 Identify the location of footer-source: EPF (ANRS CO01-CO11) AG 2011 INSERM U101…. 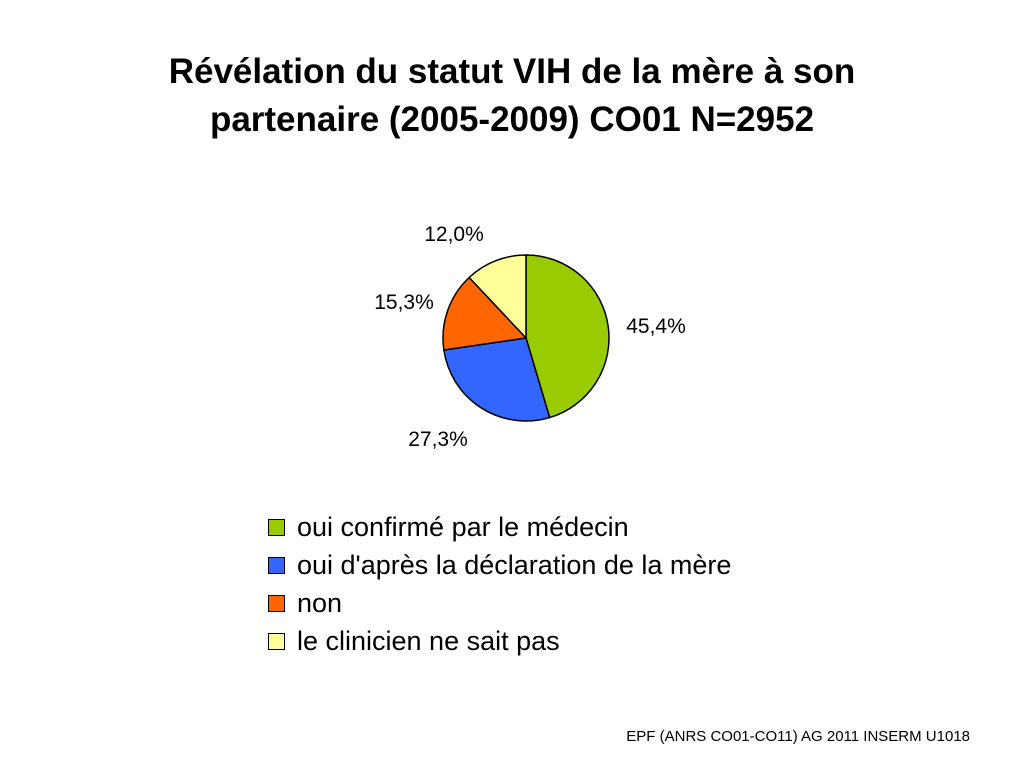
(798, 736).